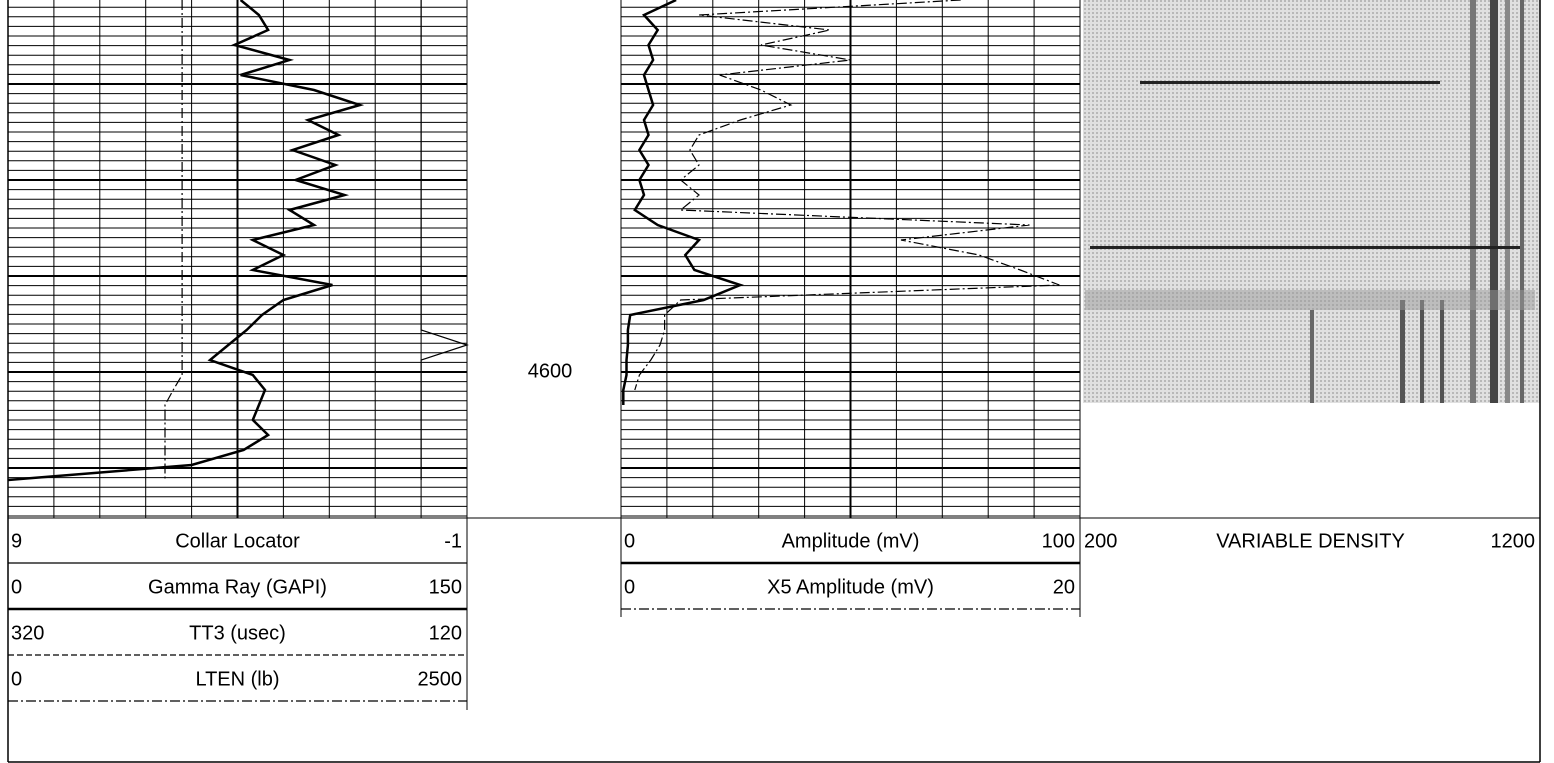 The height and width of the screenshot is (763, 1554). I want to click on curve-name: X5 Amplitude (mV), so click(850, 587).